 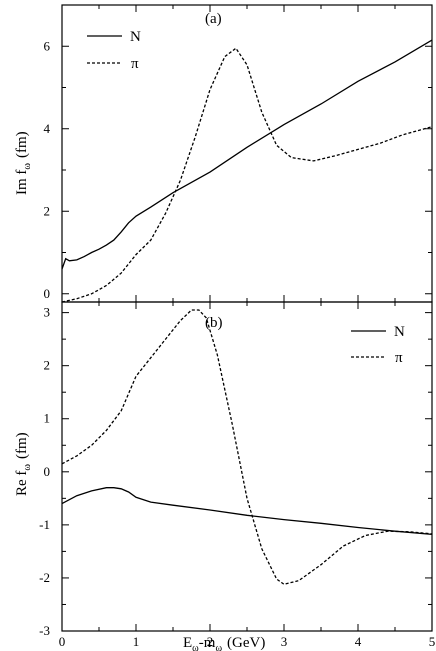 What do you see at coordinates (44, 524) in the screenshot?
I see `panel-b-ytick-label-2: -1` at bounding box center [44, 524].